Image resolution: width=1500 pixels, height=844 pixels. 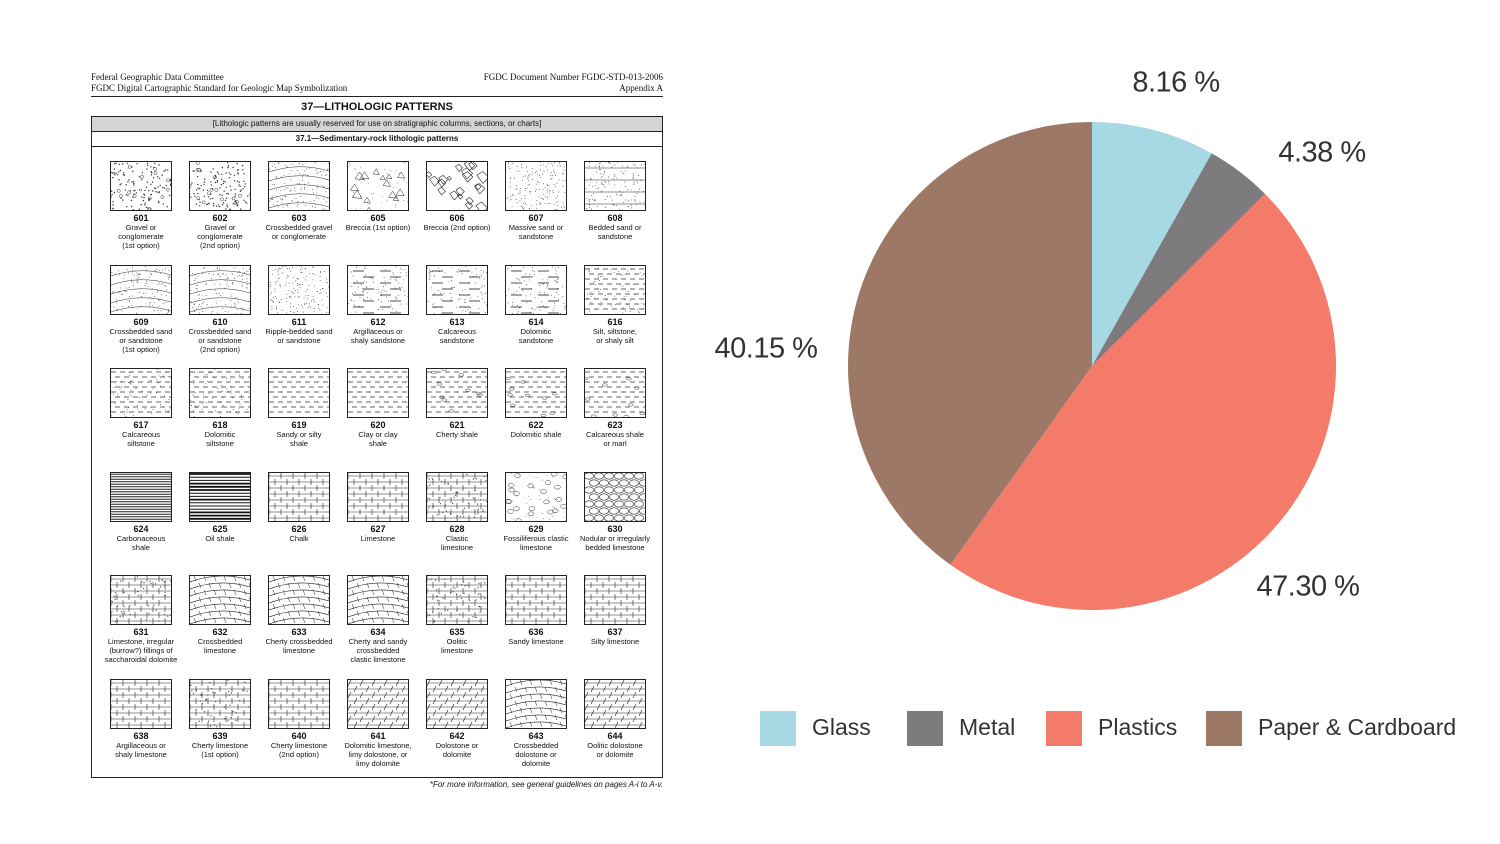 I want to click on pattern-cell: 636 Sandy limestone, so click(x=536, y=610).